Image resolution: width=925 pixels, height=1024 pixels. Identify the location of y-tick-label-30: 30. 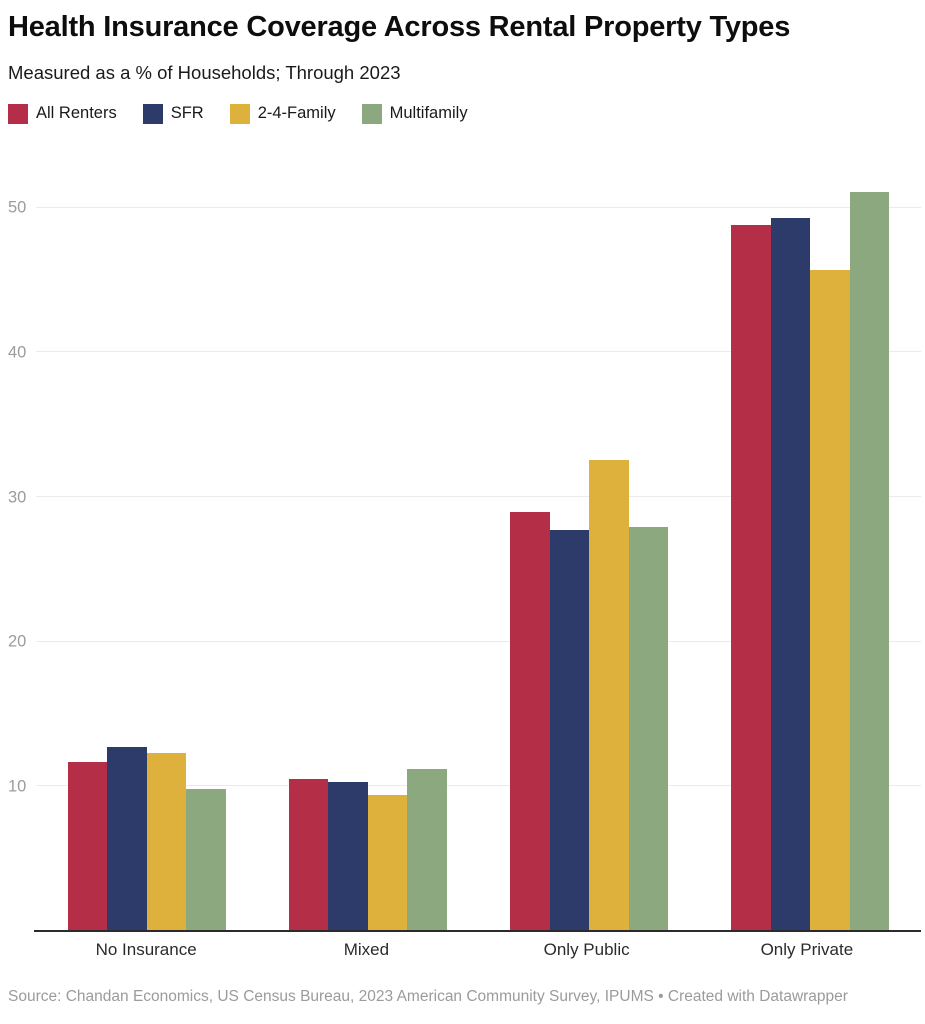
(17, 496).